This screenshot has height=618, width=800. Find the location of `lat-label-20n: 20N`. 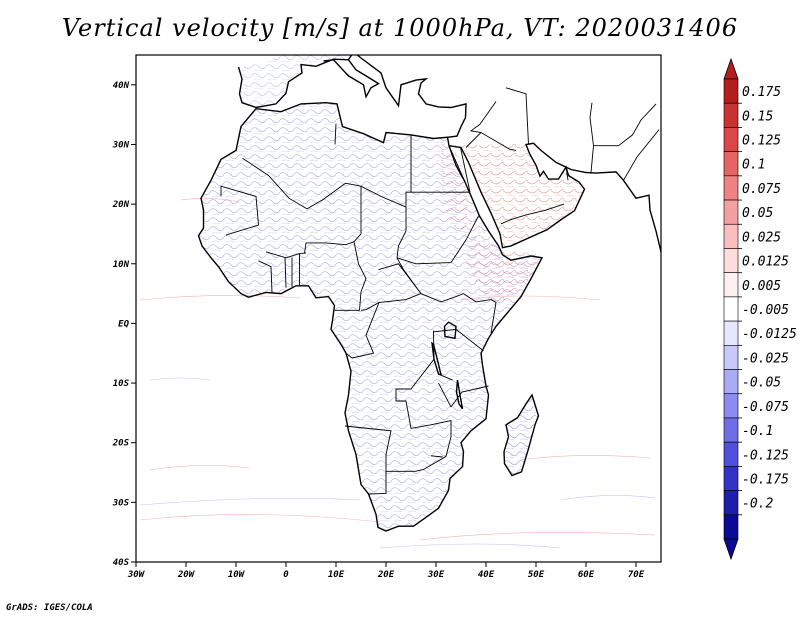

lat-label-20n: 20N is located at coordinates (121, 205).